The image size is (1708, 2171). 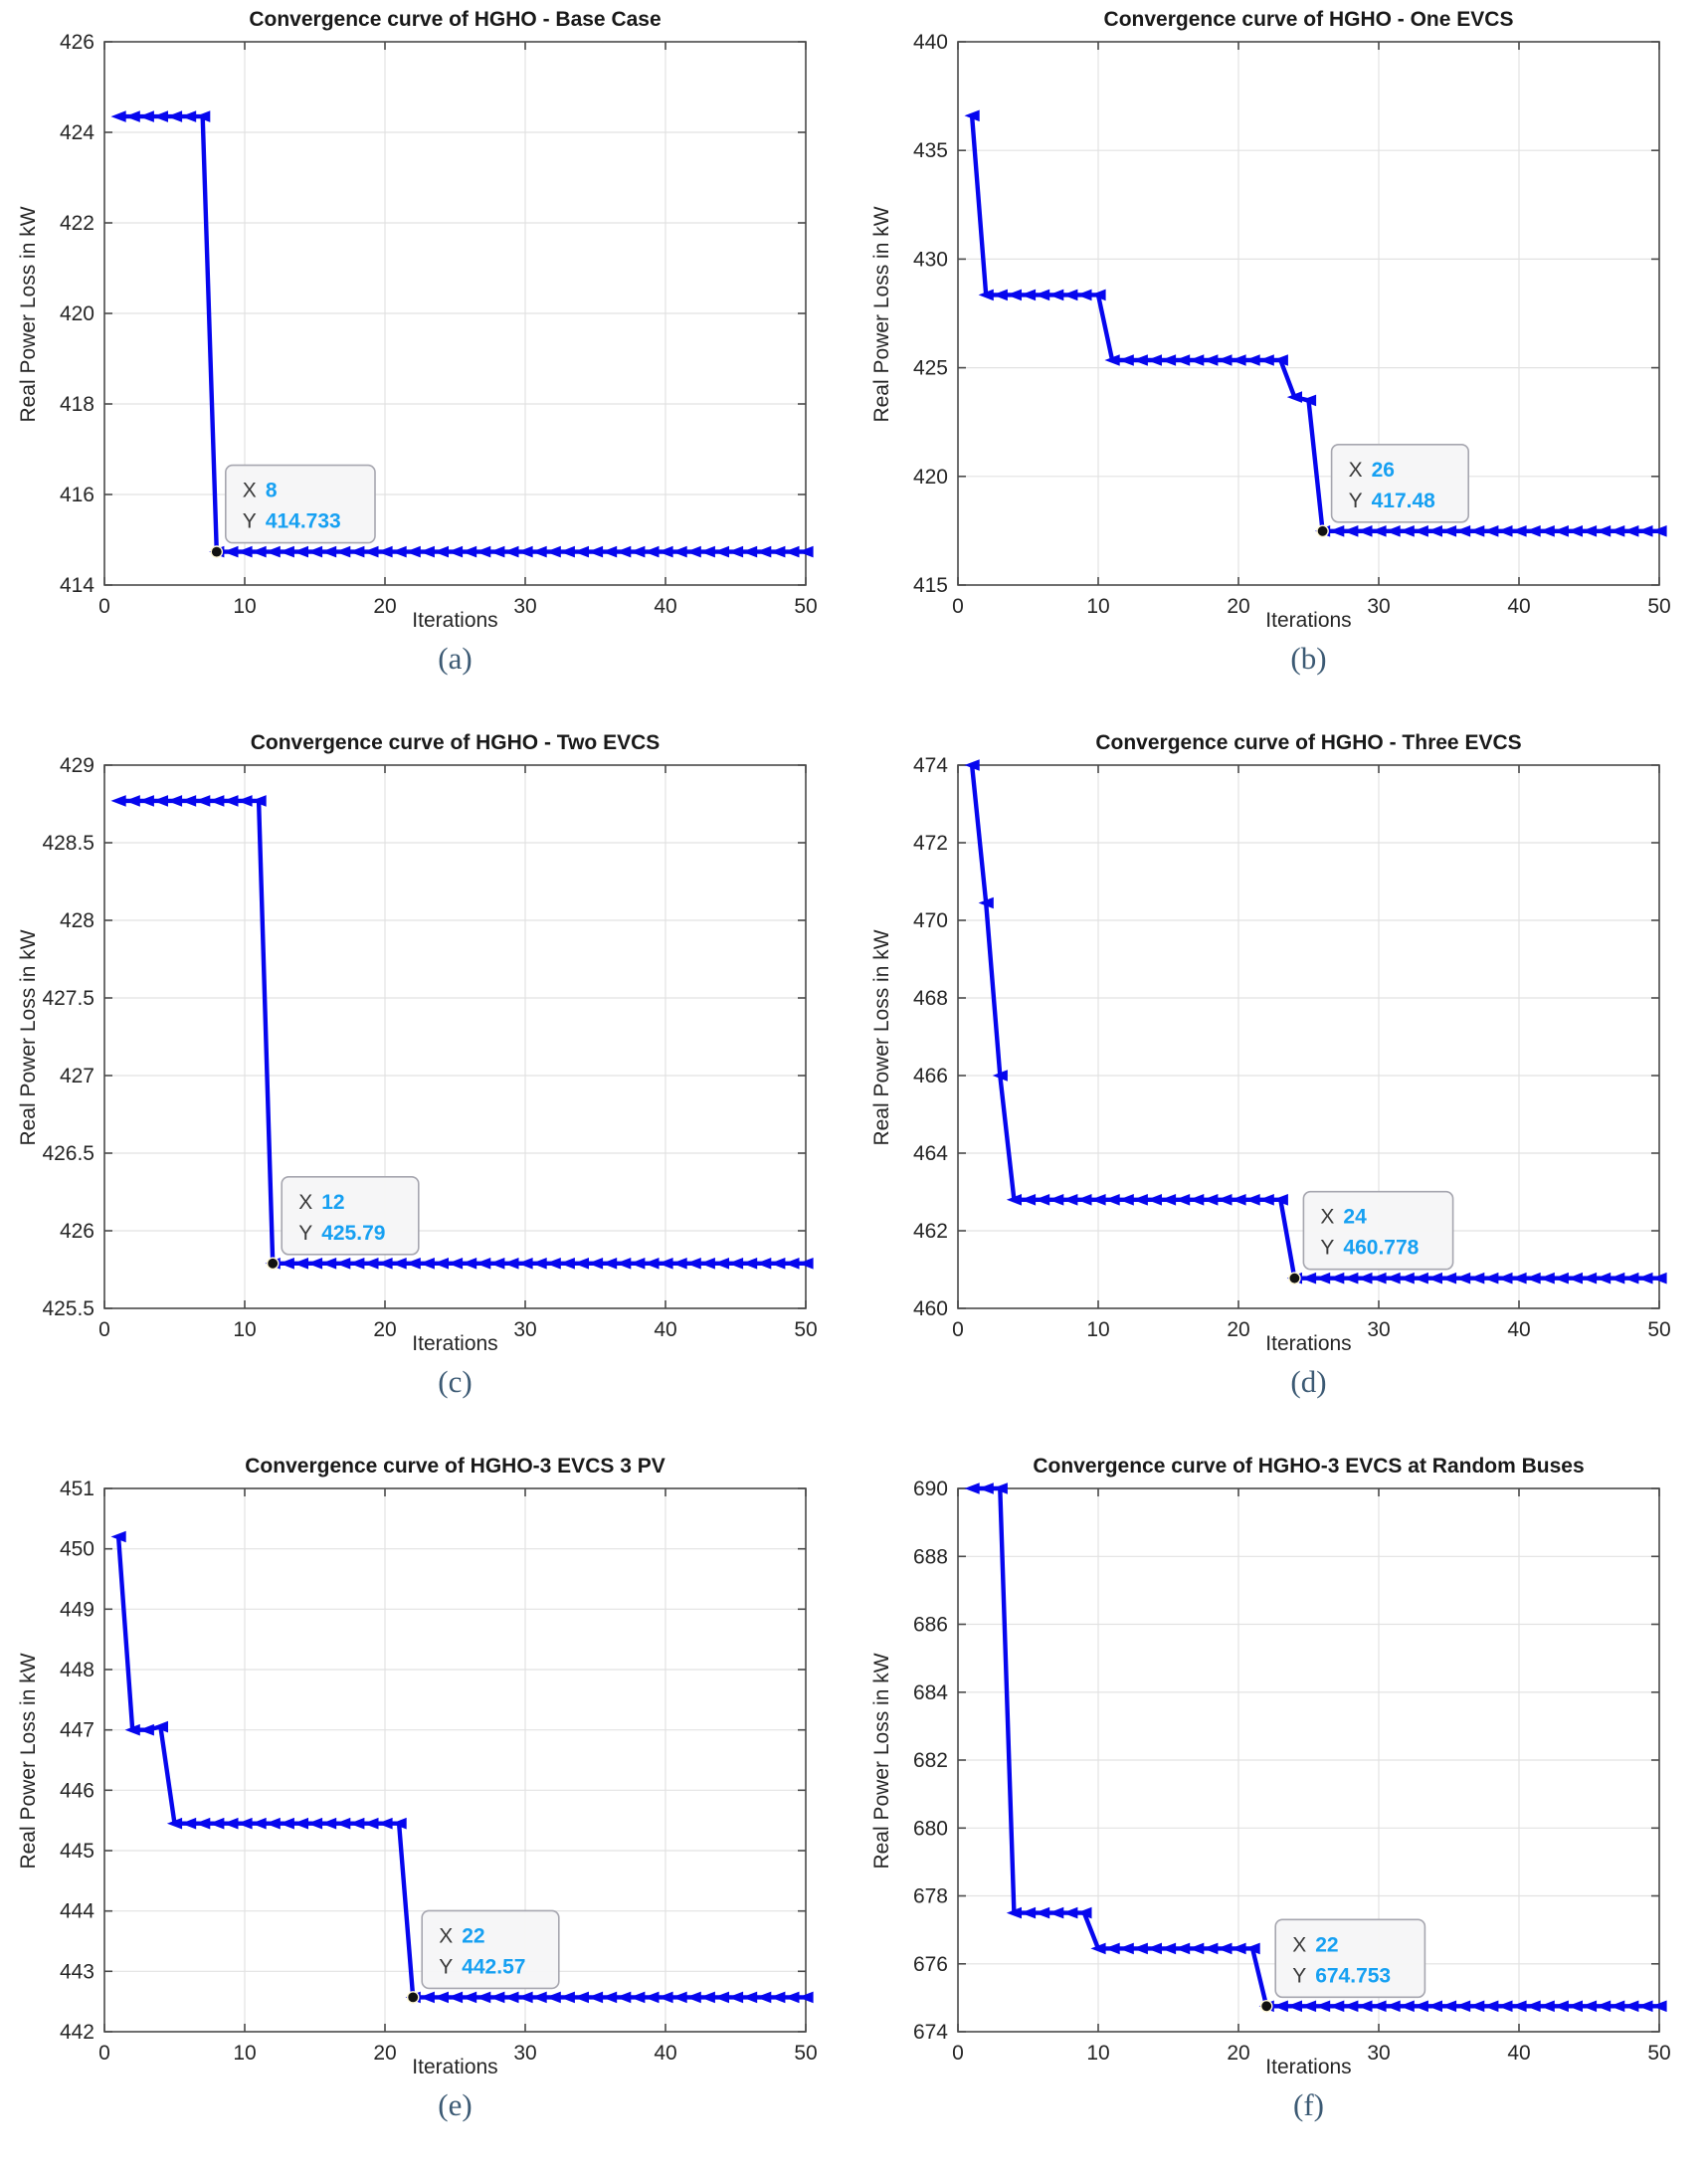 What do you see at coordinates (78, 1076) in the screenshot?
I see `svg-text: 427` at bounding box center [78, 1076].